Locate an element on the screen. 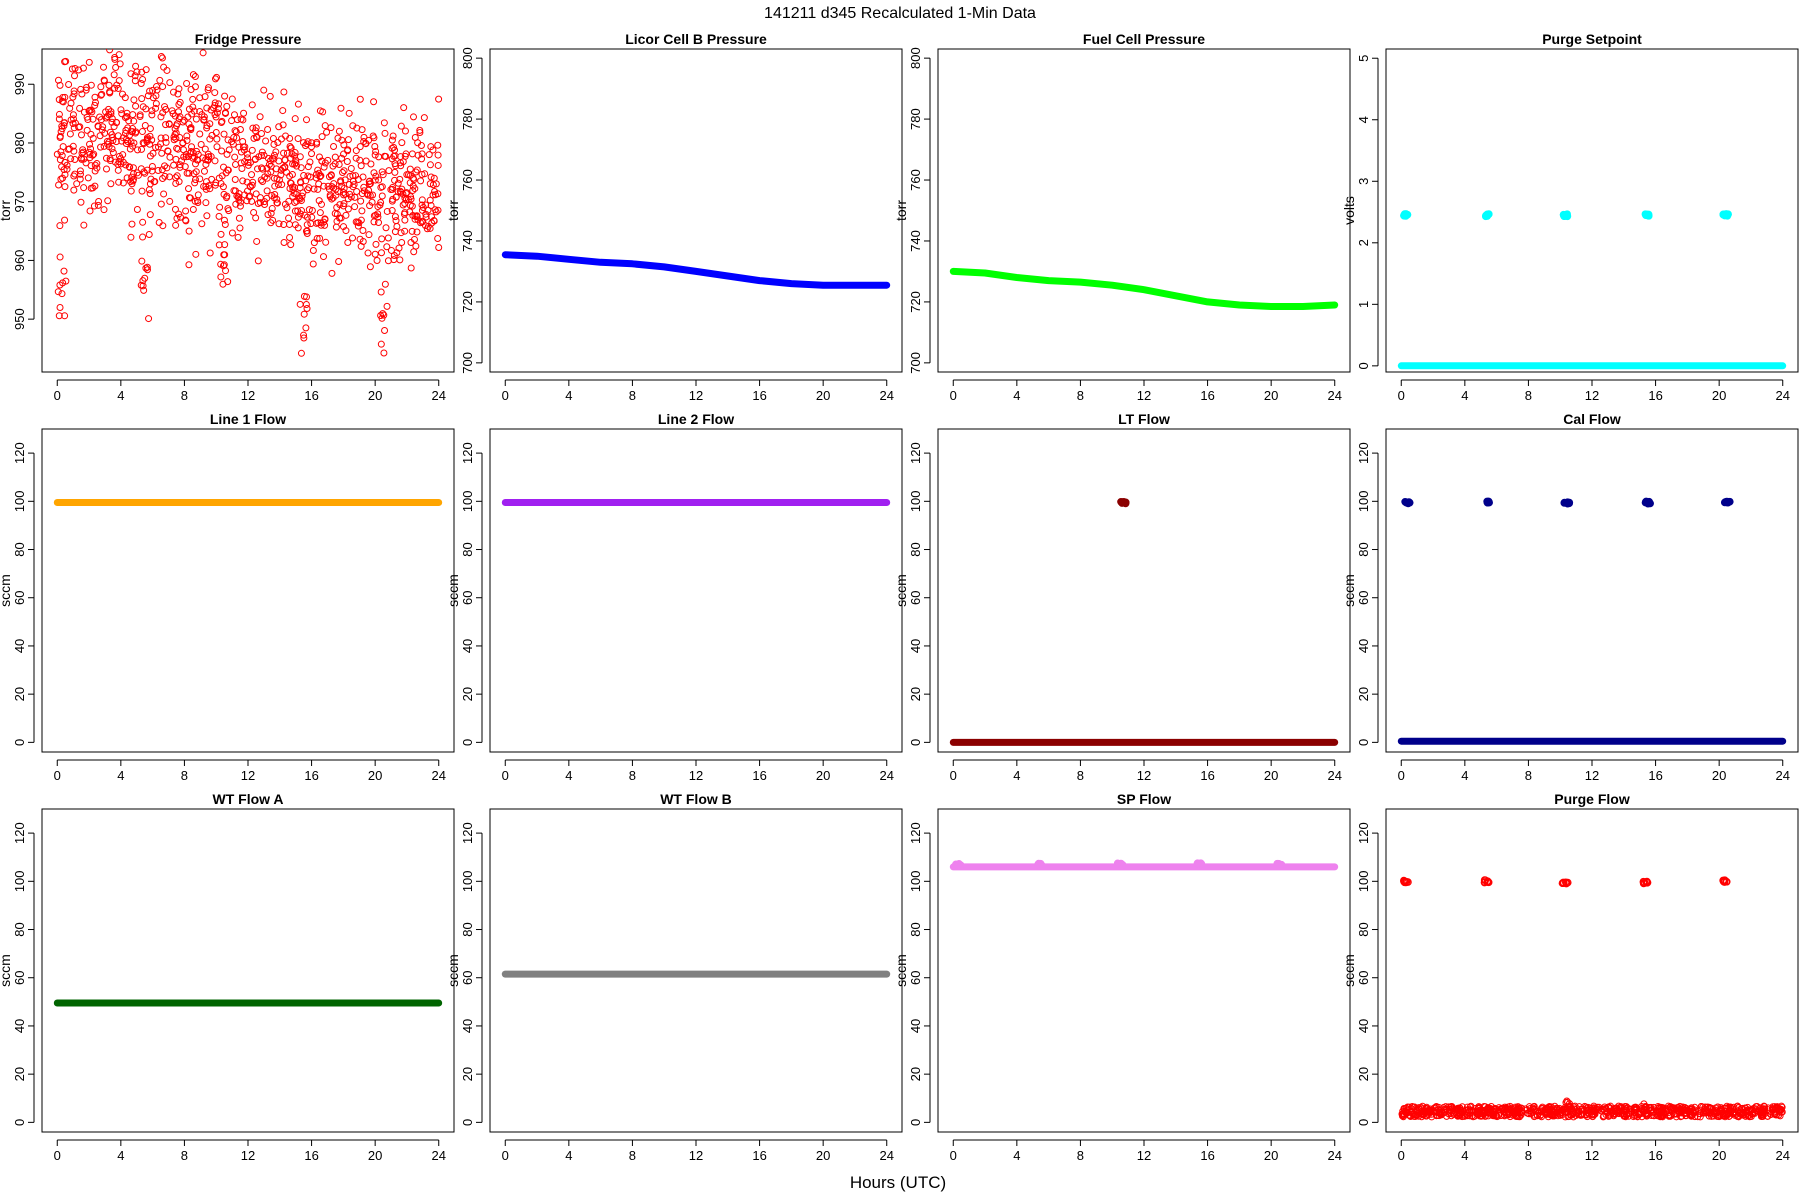 This screenshot has height=1200, width=1800. y-axis-label: sccm is located at coordinates (453, 970).